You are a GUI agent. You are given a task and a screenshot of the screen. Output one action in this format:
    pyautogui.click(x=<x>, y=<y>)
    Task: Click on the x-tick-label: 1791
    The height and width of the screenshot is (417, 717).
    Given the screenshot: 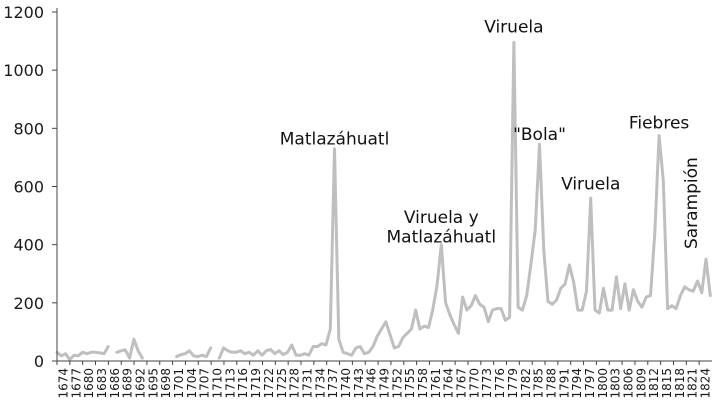 What is the action you would take?
    pyautogui.click(x=564, y=383)
    